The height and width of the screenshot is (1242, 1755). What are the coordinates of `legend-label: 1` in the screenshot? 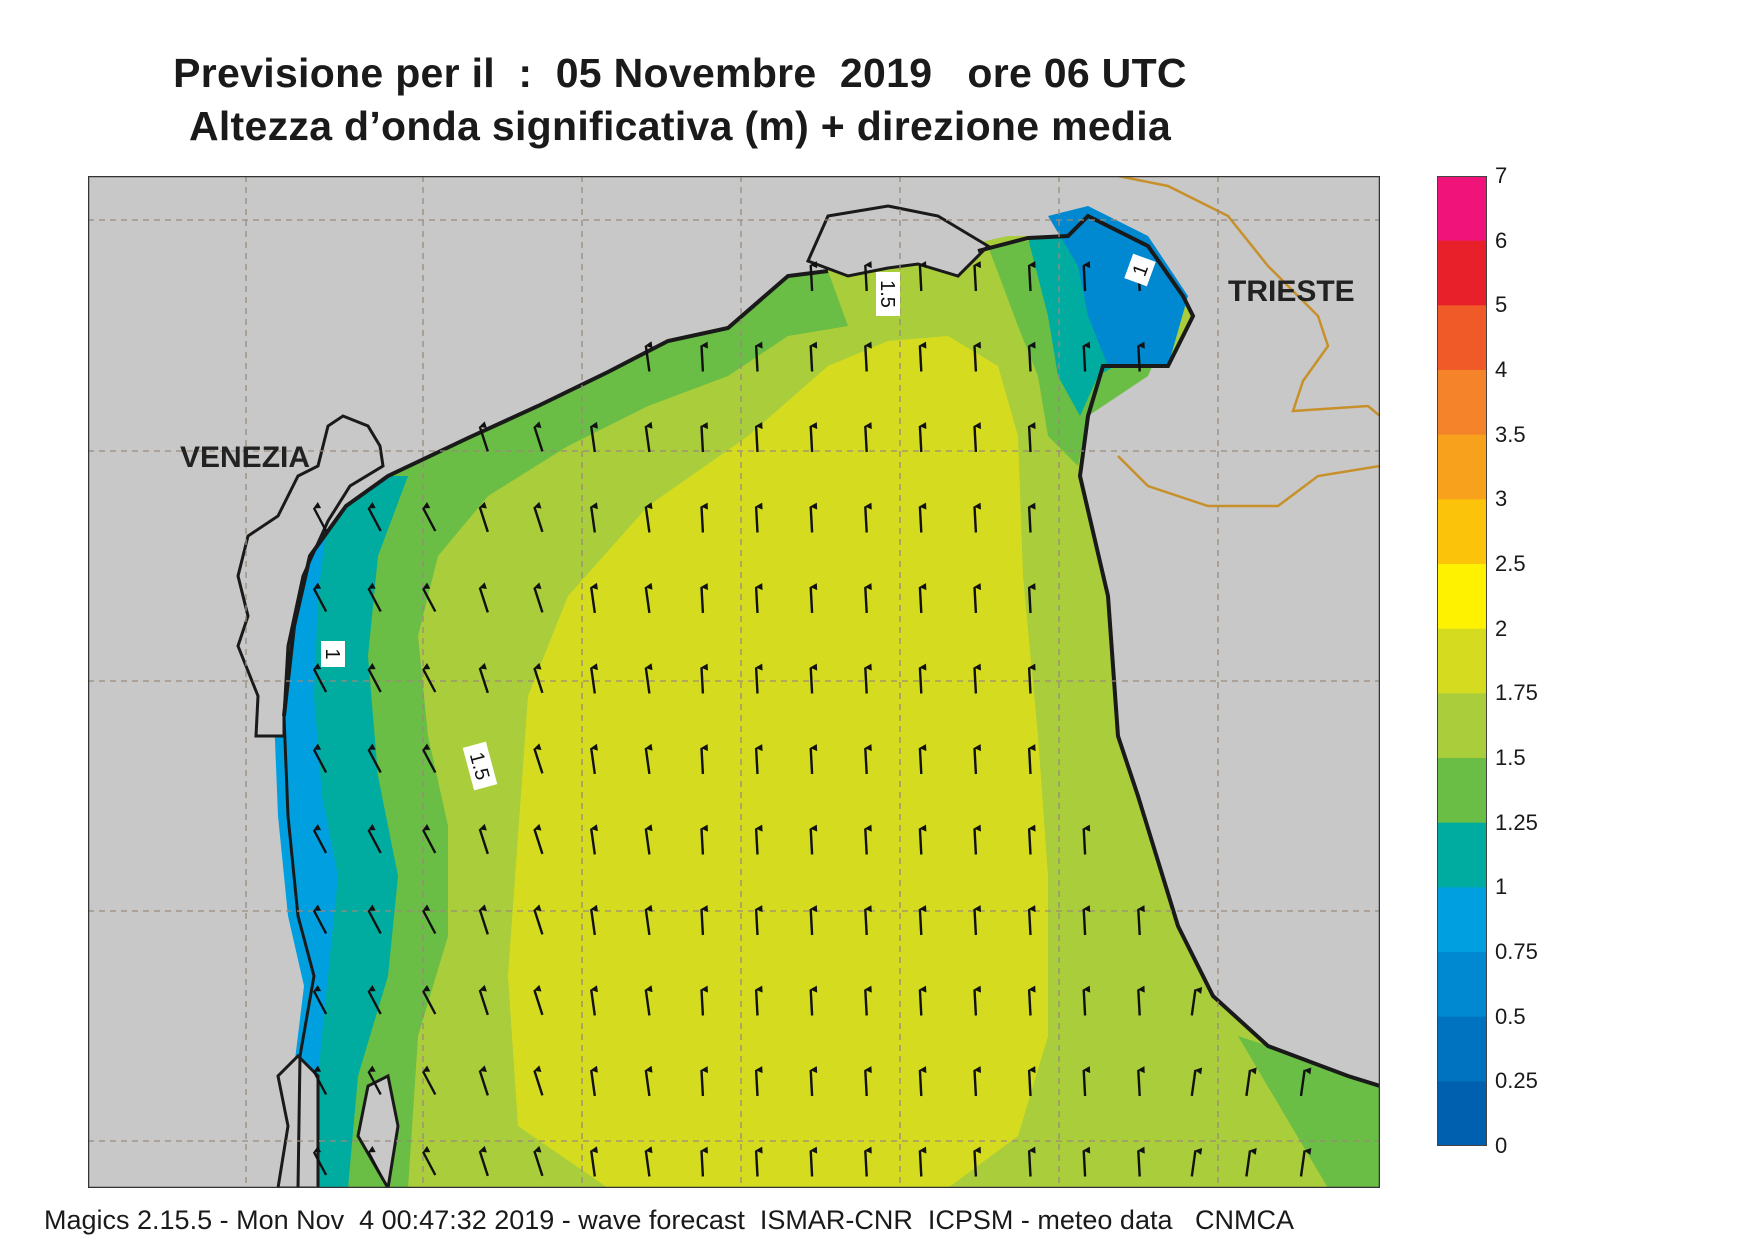 It's located at (1501, 887).